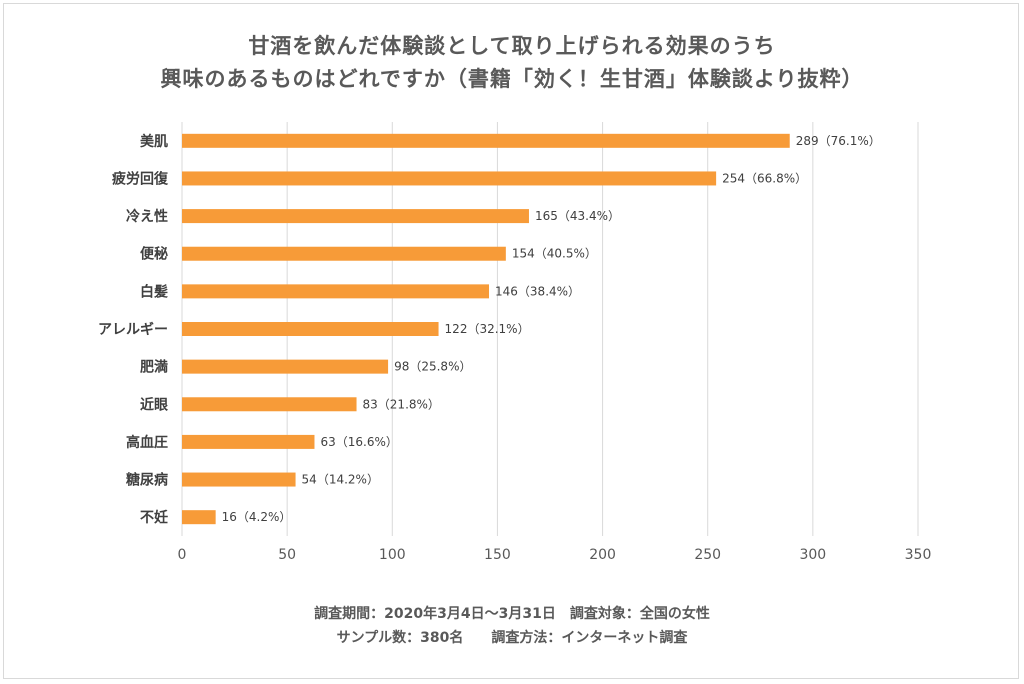 The image size is (1024, 684). What do you see at coordinates (401, 404) in the screenshot?
I see `data-label: 83（21.8%）` at bounding box center [401, 404].